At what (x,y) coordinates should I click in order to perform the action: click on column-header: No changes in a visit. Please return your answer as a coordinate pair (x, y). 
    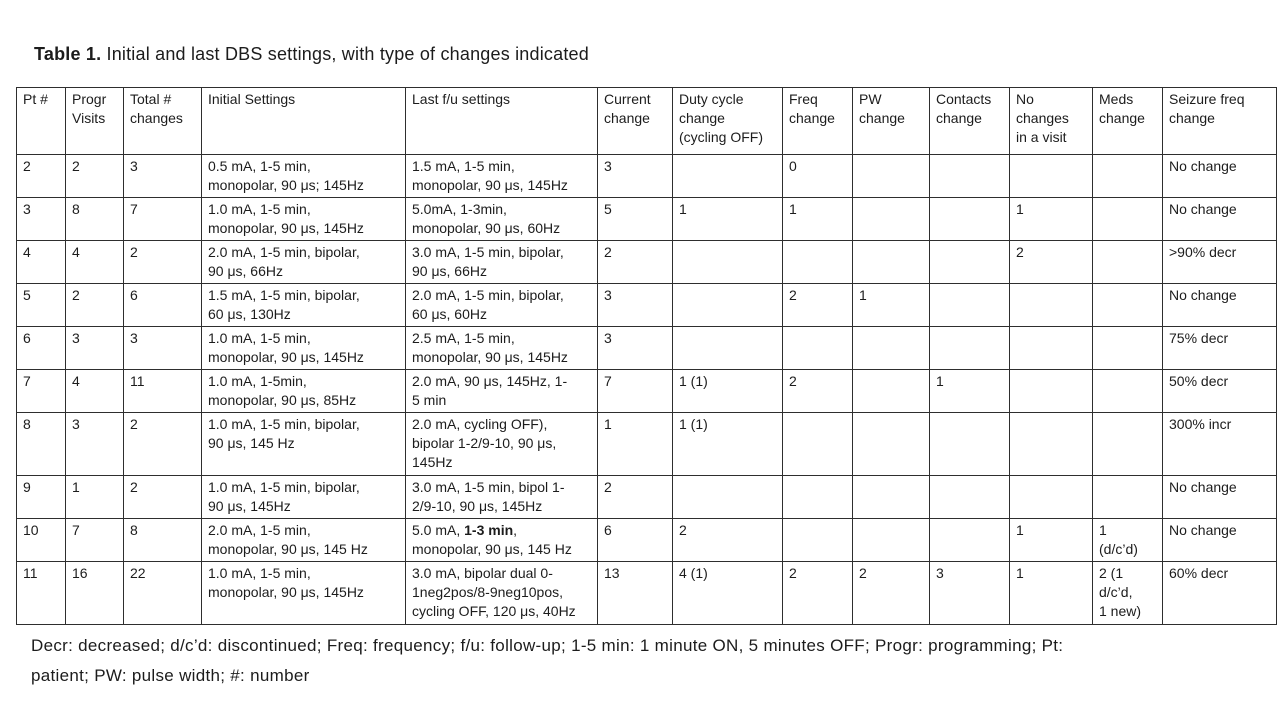
    Looking at the image, I should click on (1051, 121).